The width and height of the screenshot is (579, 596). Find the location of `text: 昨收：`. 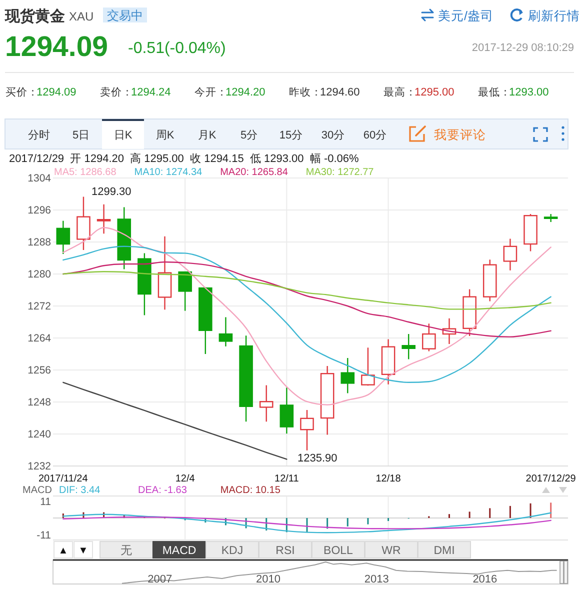

text: 昨收： is located at coordinates (305, 92).